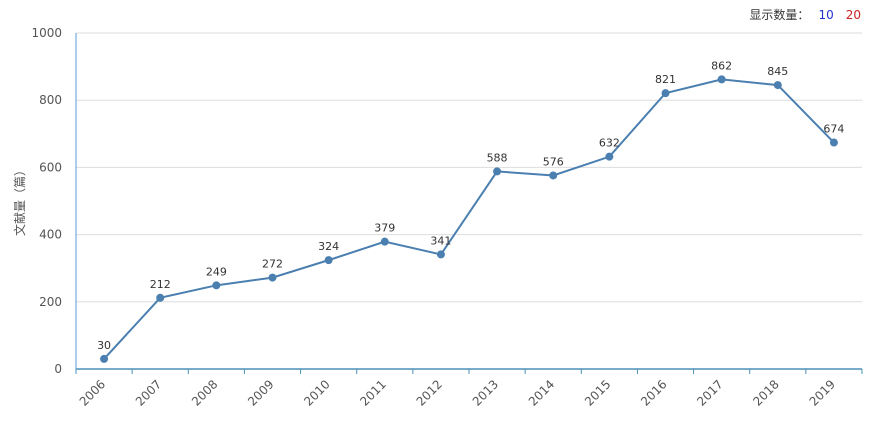 This screenshot has width=874, height=428. I want to click on y-tick-label: 800, so click(50, 100).